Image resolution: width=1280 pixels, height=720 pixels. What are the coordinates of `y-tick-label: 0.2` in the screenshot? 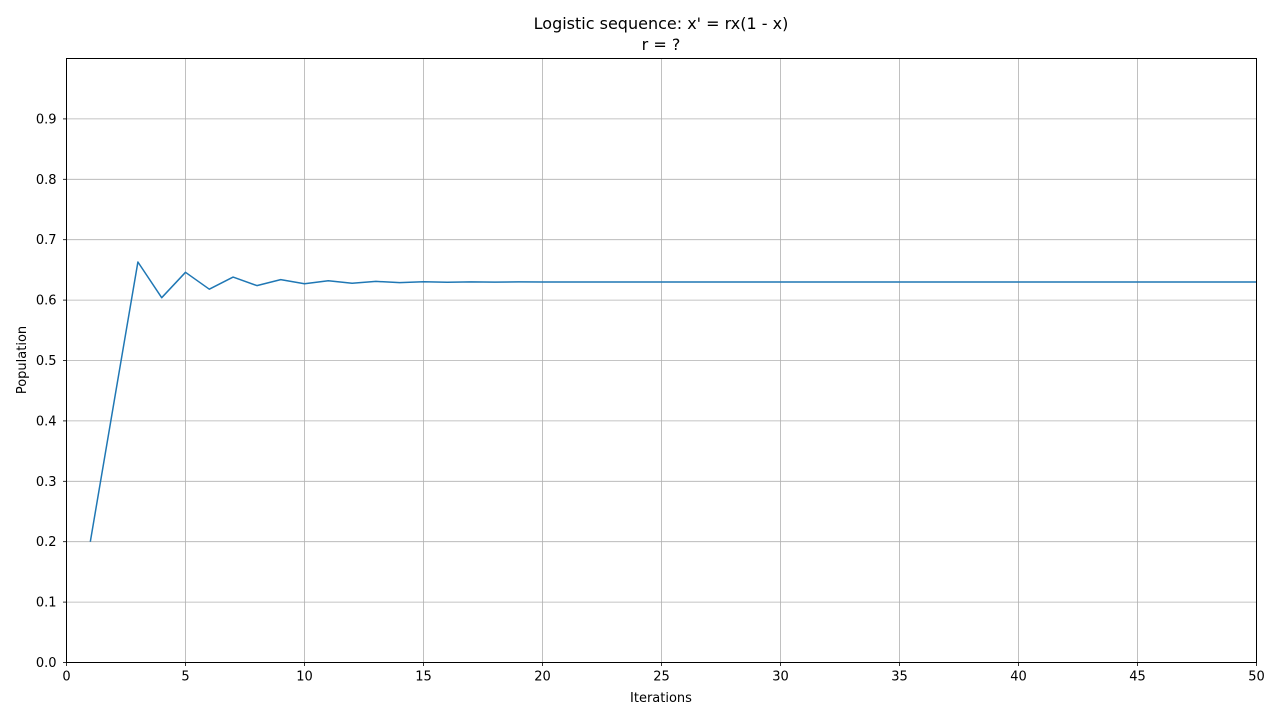 It's located at (46, 542).